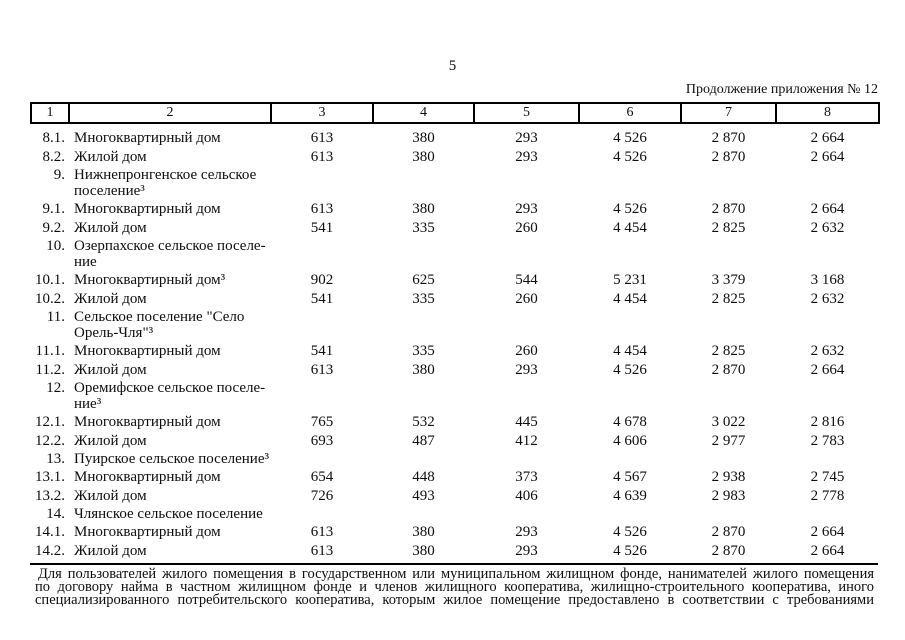 The width and height of the screenshot is (905, 640). Describe the element at coordinates (55, 388) in the screenshot. I see `row-number-cell: 12.` at that location.